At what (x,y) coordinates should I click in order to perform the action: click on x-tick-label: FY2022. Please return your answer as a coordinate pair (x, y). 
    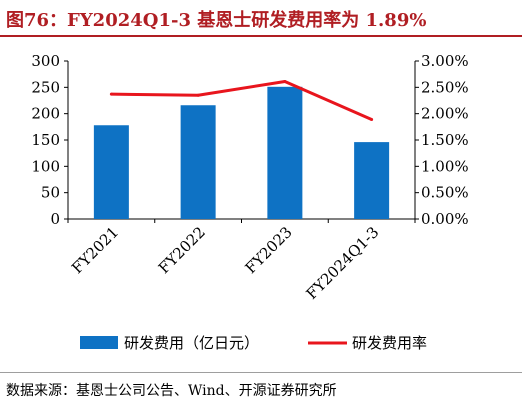
    Looking at the image, I should click on (182, 250).